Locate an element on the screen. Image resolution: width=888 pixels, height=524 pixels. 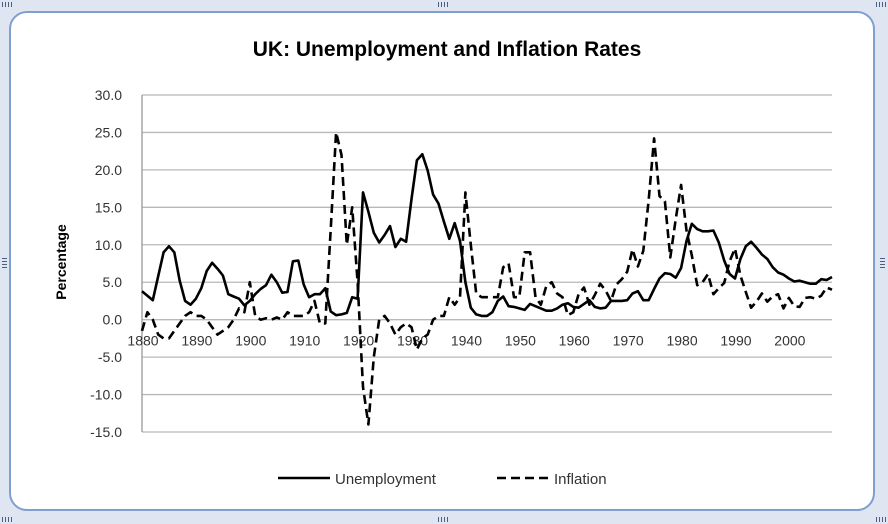
y-tick-label: 10.0 is located at coordinates (108, 245).